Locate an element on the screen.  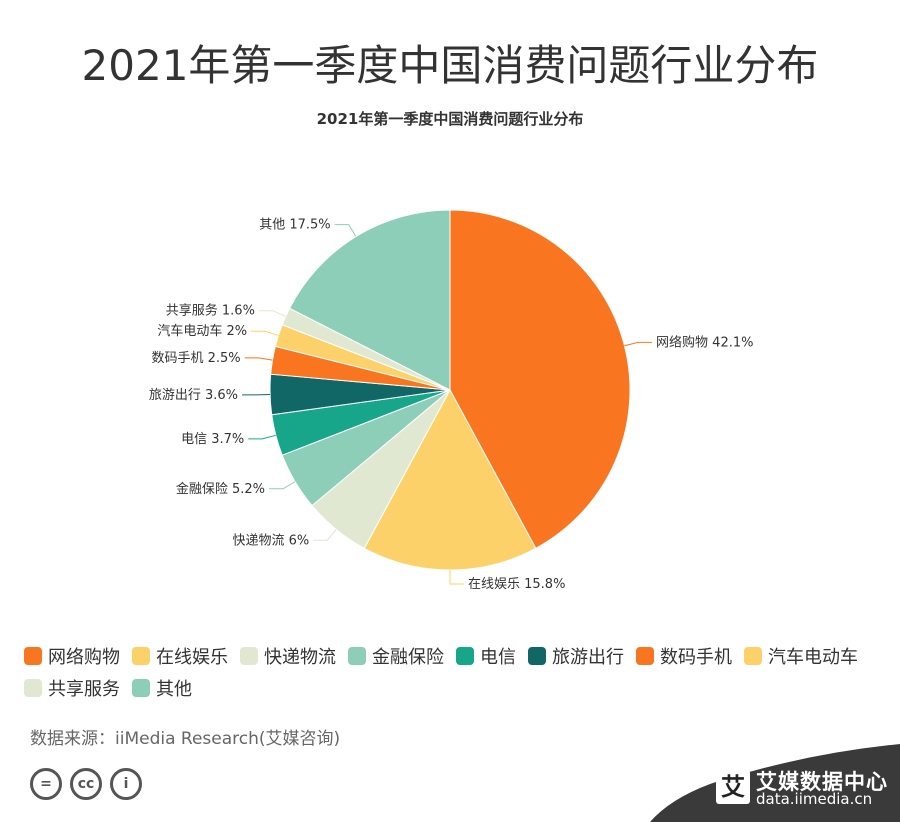
brand-url: data.iimedia.cn is located at coordinates (814, 799).